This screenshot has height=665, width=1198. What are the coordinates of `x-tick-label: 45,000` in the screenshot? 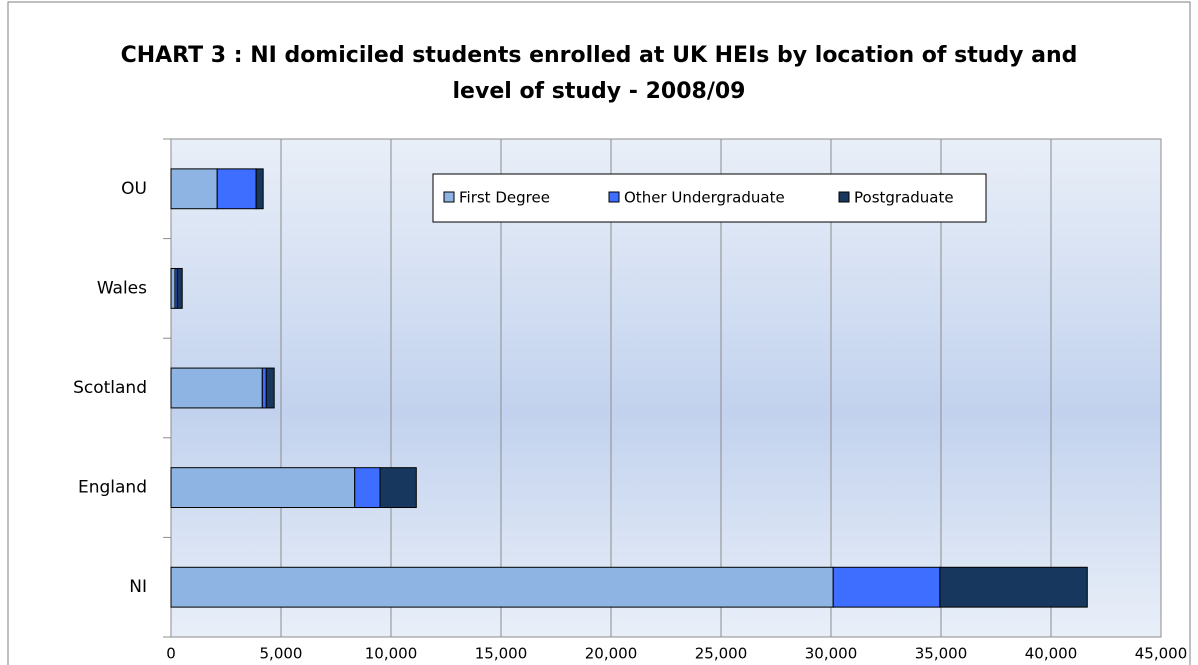 It's located at (1161, 654).